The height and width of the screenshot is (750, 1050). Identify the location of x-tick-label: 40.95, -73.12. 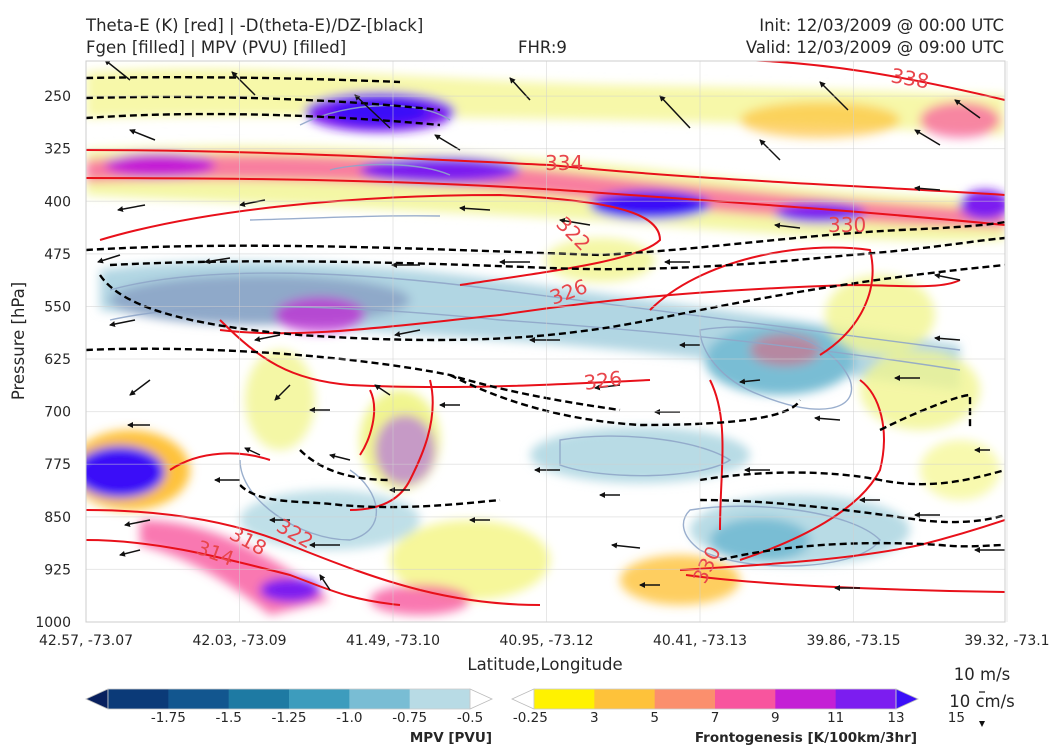
(546, 641).